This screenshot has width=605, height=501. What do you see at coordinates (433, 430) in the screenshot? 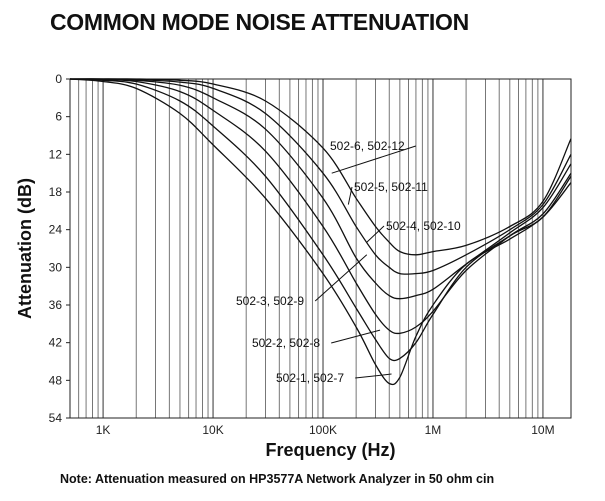
I see `x-tick-label: 1M` at bounding box center [433, 430].